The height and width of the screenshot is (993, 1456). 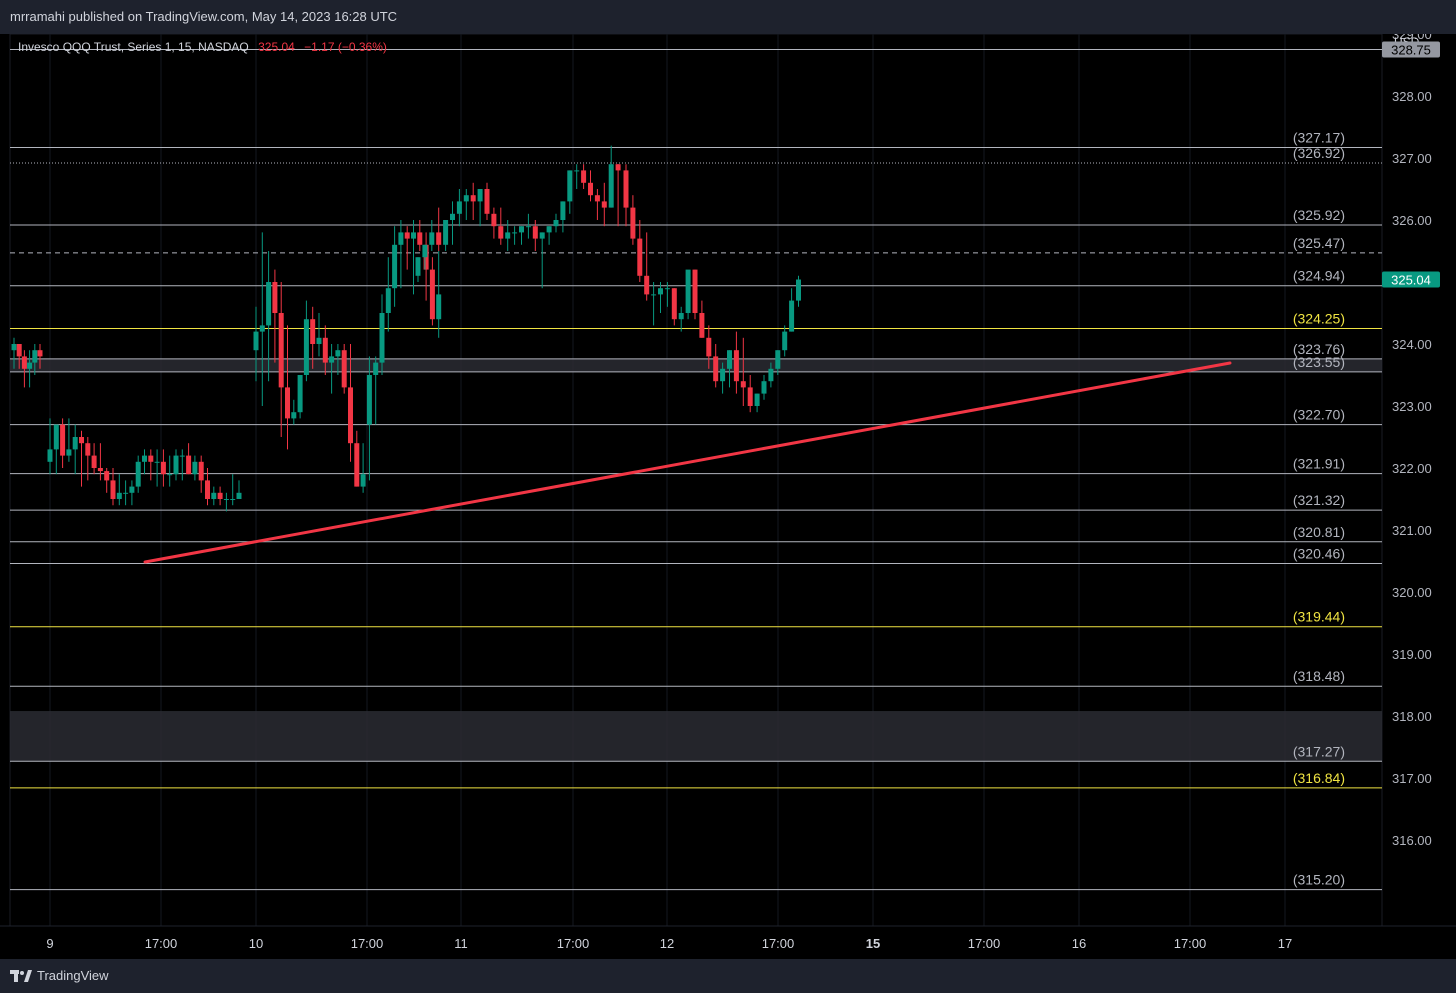 I want to click on level-label: (327.17), so click(x=1319, y=137).